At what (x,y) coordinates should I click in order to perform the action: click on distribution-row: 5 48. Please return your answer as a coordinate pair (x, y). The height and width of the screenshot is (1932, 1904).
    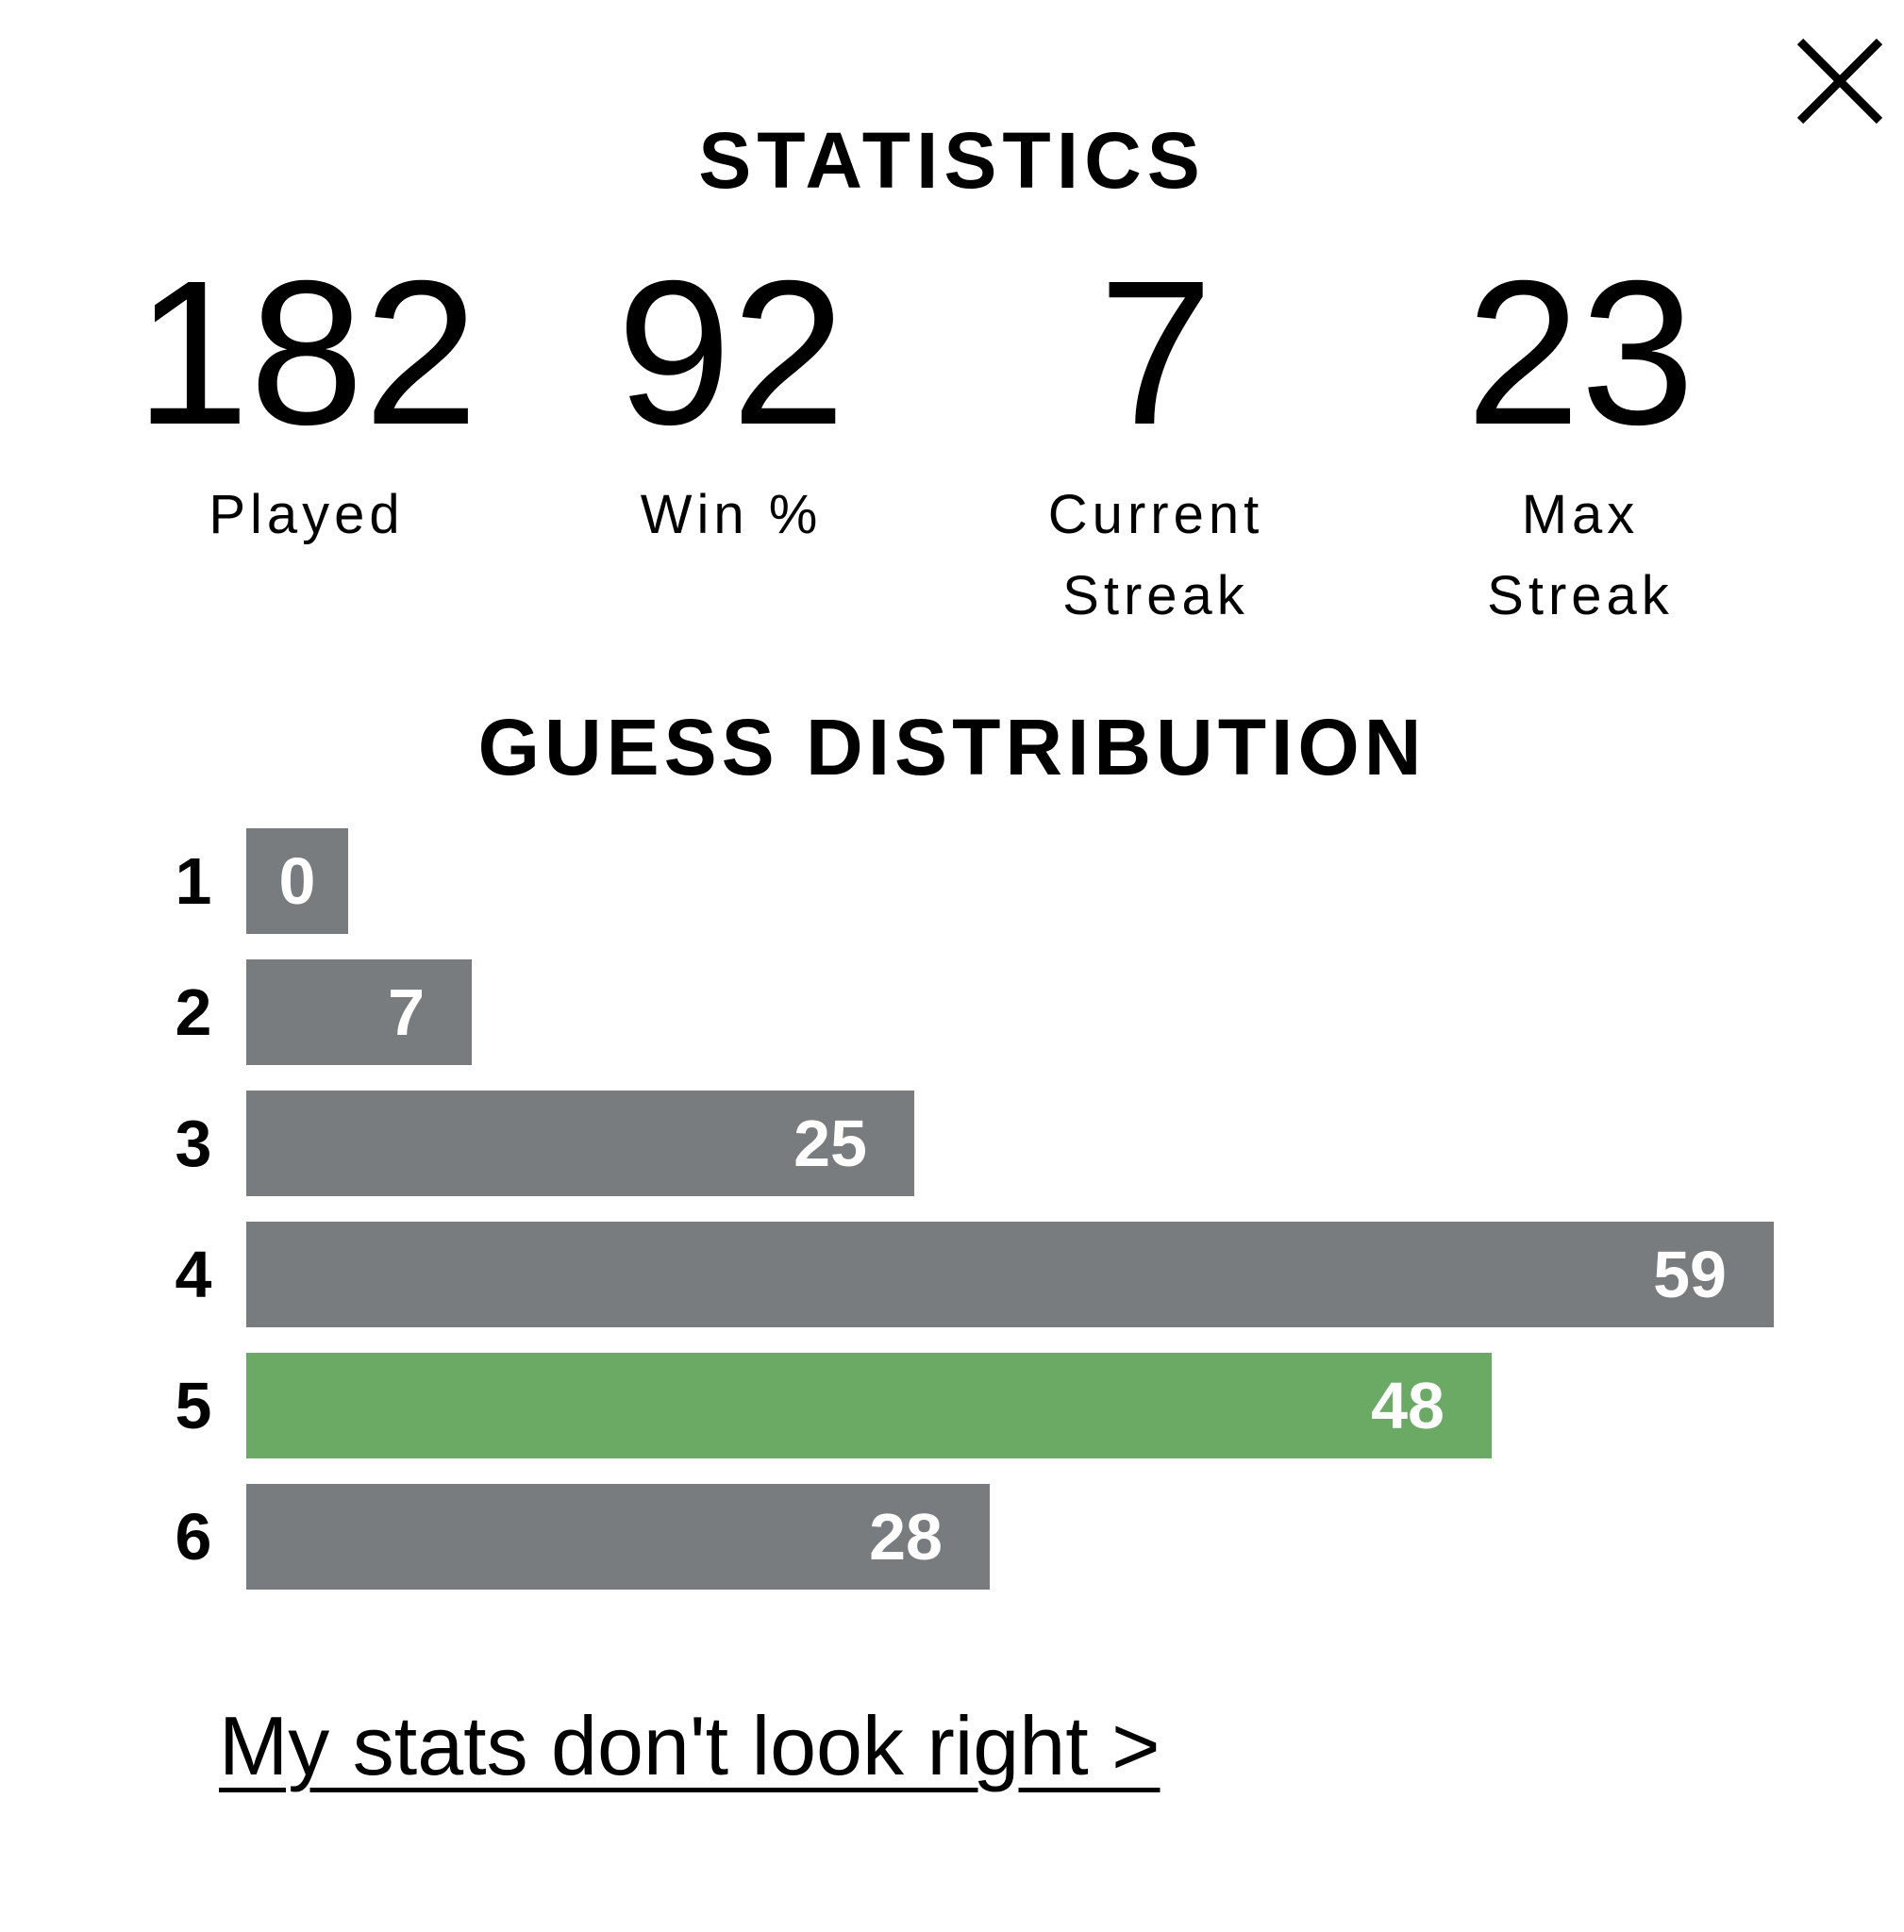
    Looking at the image, I should click on (952, 1405).